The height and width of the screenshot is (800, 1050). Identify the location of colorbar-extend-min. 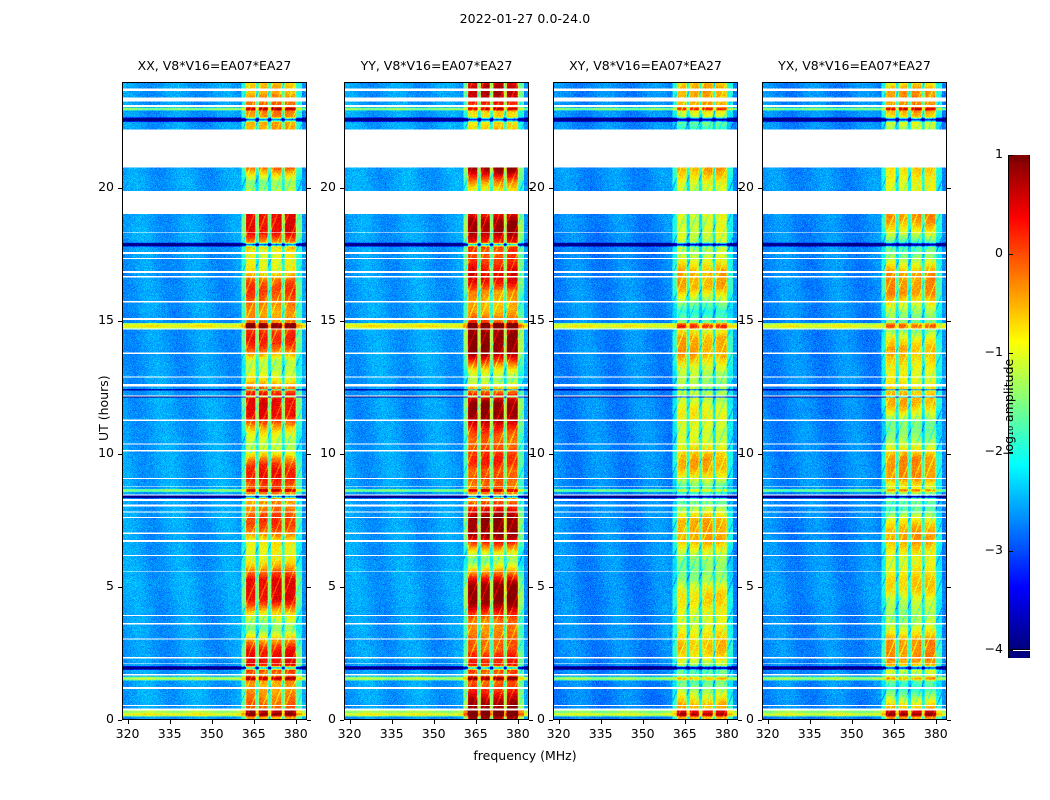
(1019, 654).